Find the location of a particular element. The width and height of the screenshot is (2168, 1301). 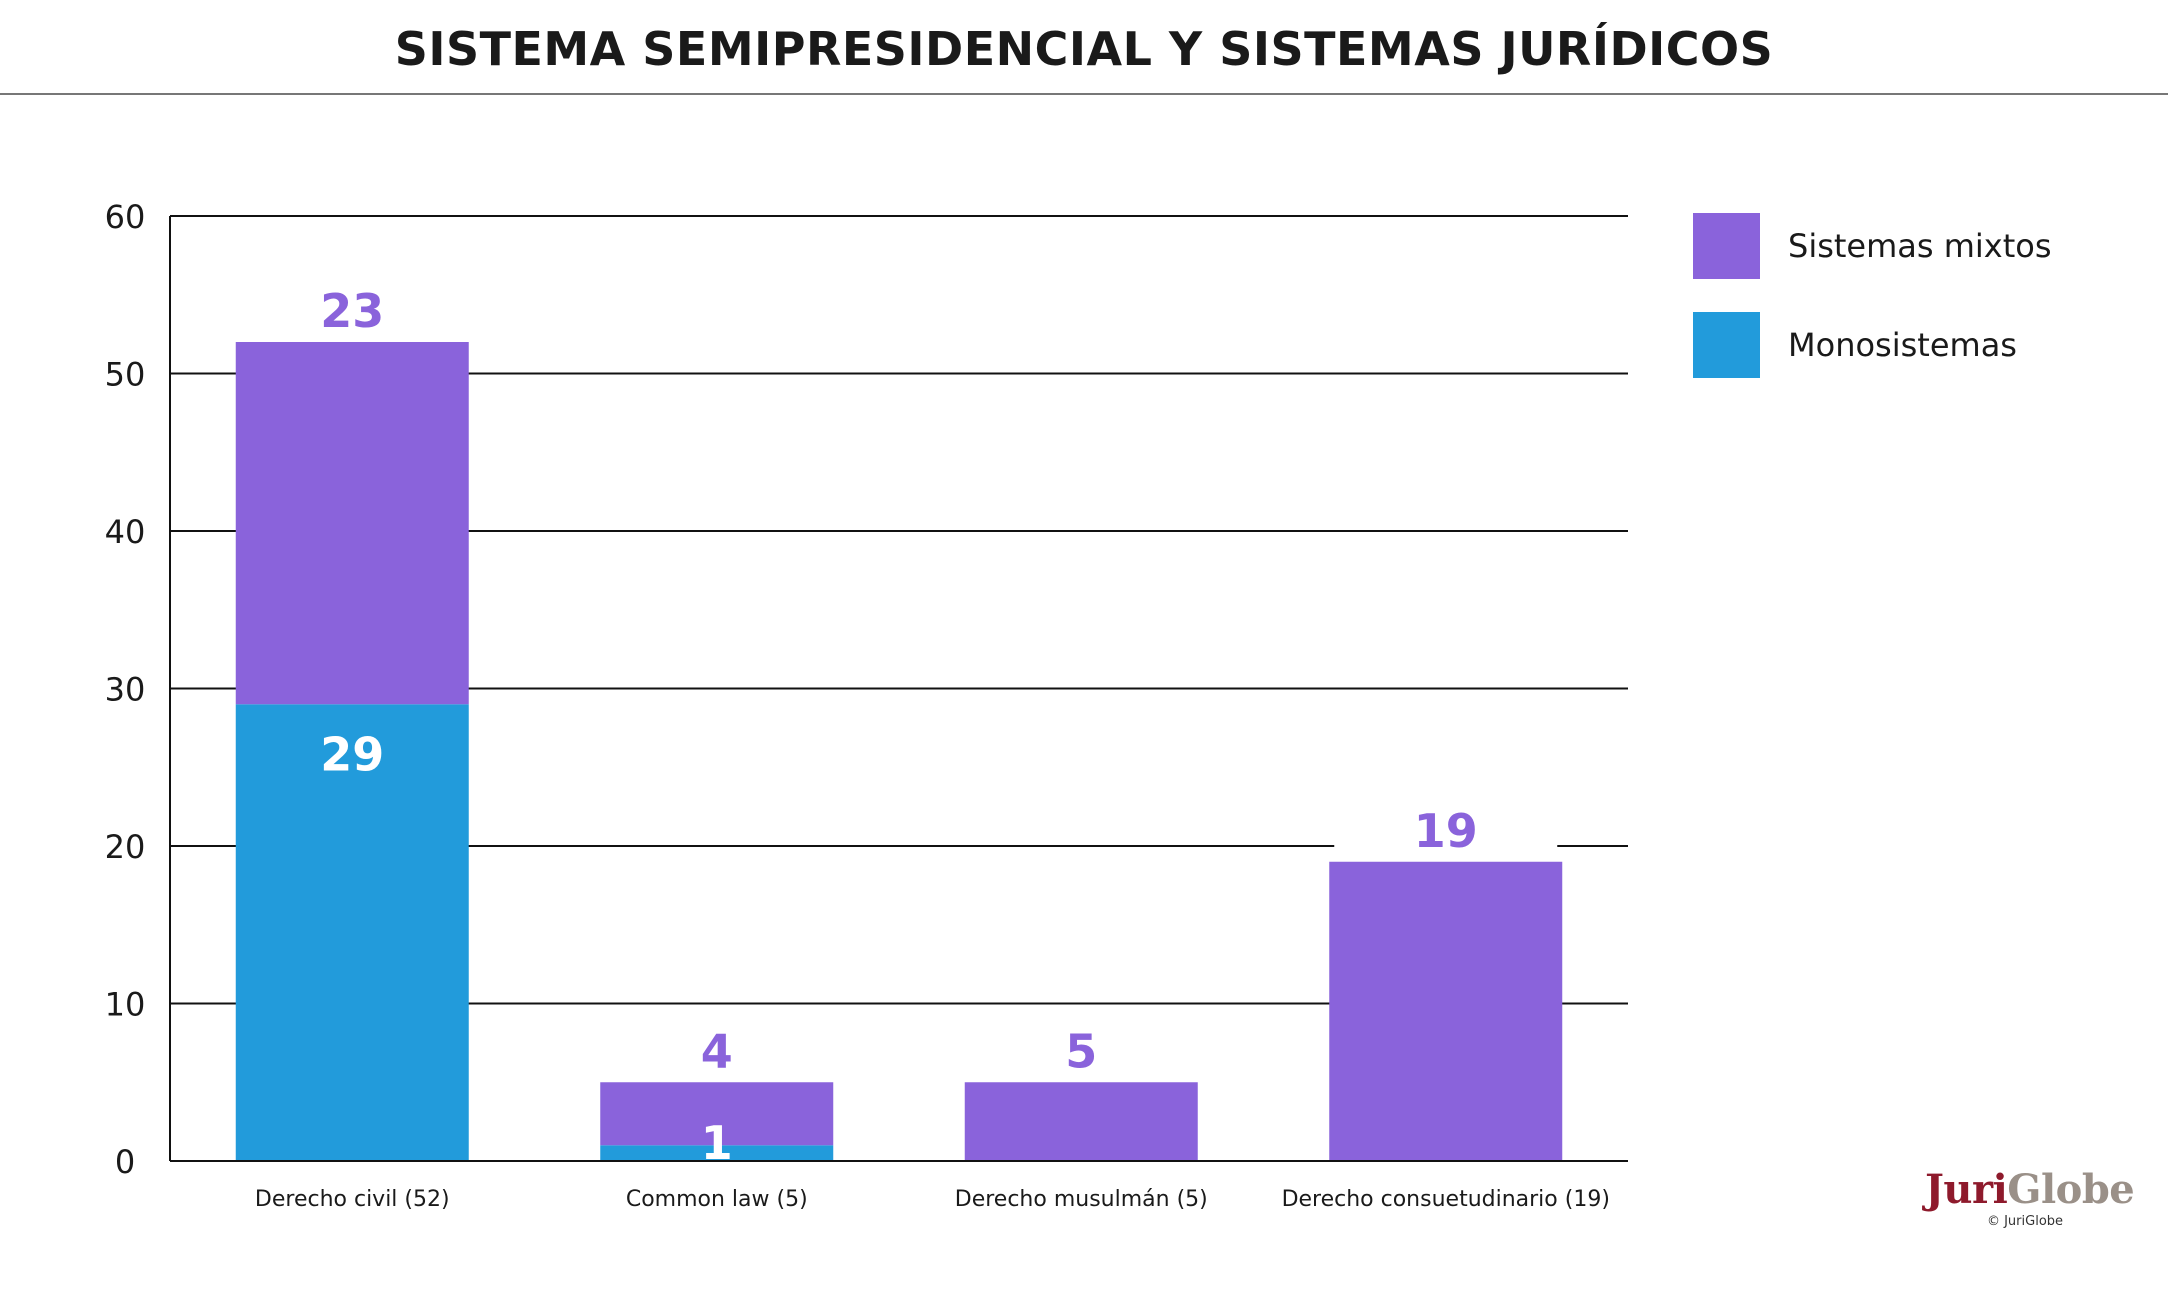

x-tick-label-1: Common law (5) is located at coordinates (717, 1199).